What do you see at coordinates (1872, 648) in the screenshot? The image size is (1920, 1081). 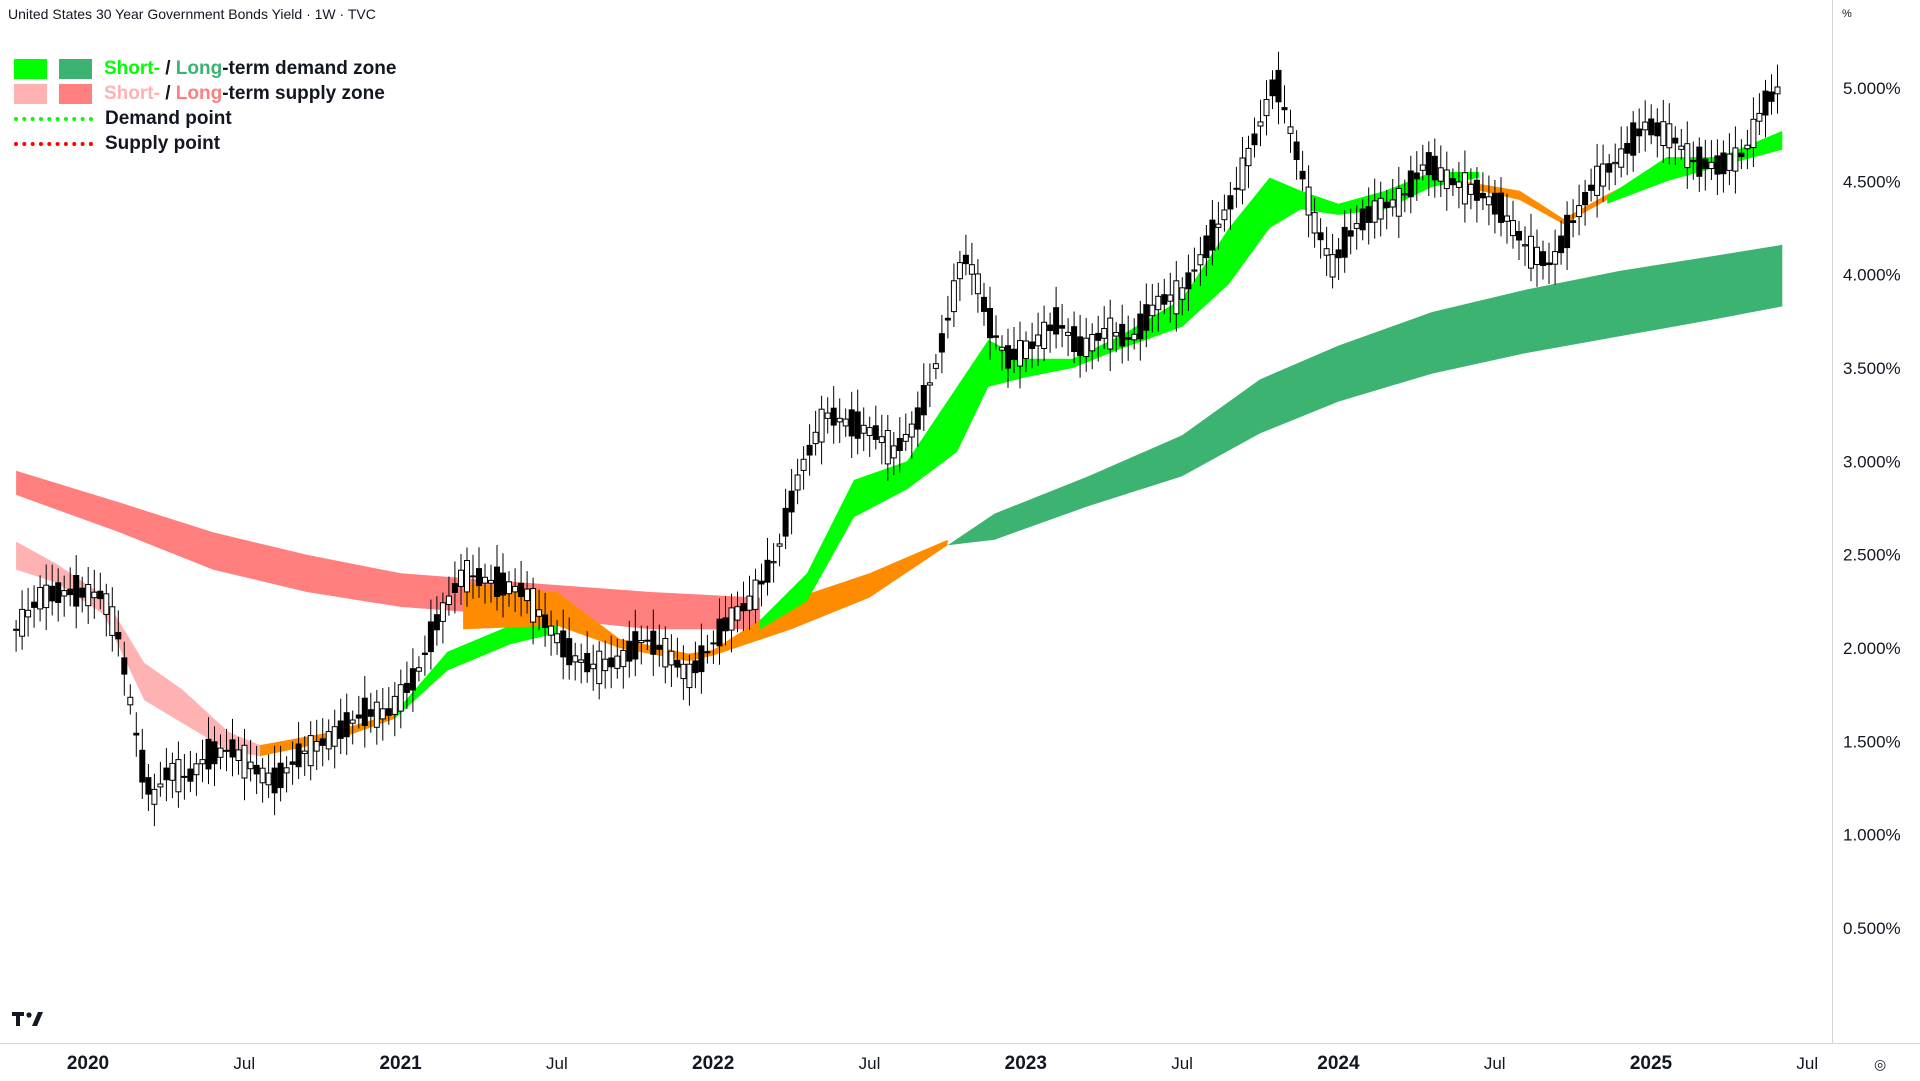 I see `y-tick-label: 2.000%` at bounding box center [1872, 648].